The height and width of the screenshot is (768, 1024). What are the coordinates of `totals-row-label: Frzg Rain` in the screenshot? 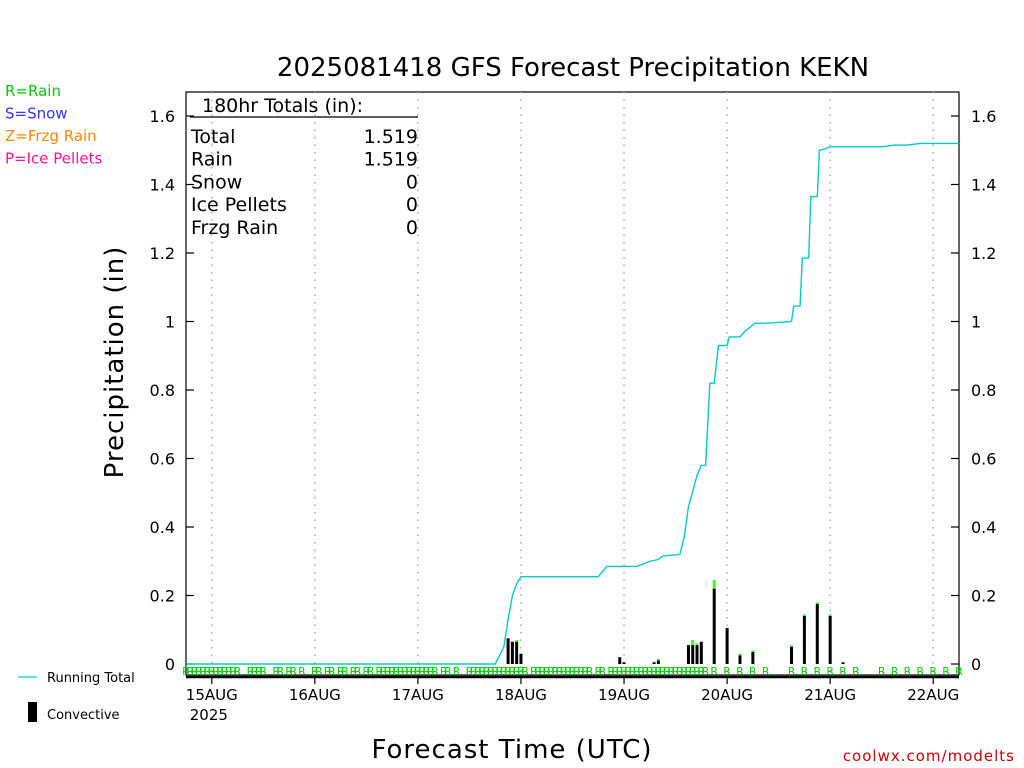 It's located at (234, 228).